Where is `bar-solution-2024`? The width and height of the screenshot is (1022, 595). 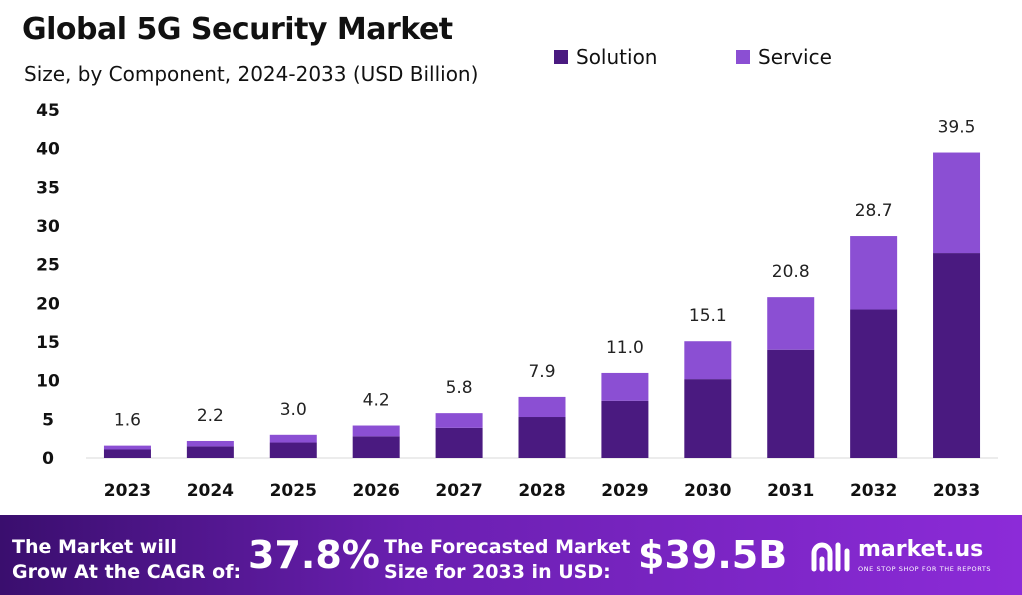 bar-solution-2024 is located at coordinates (210, 452).